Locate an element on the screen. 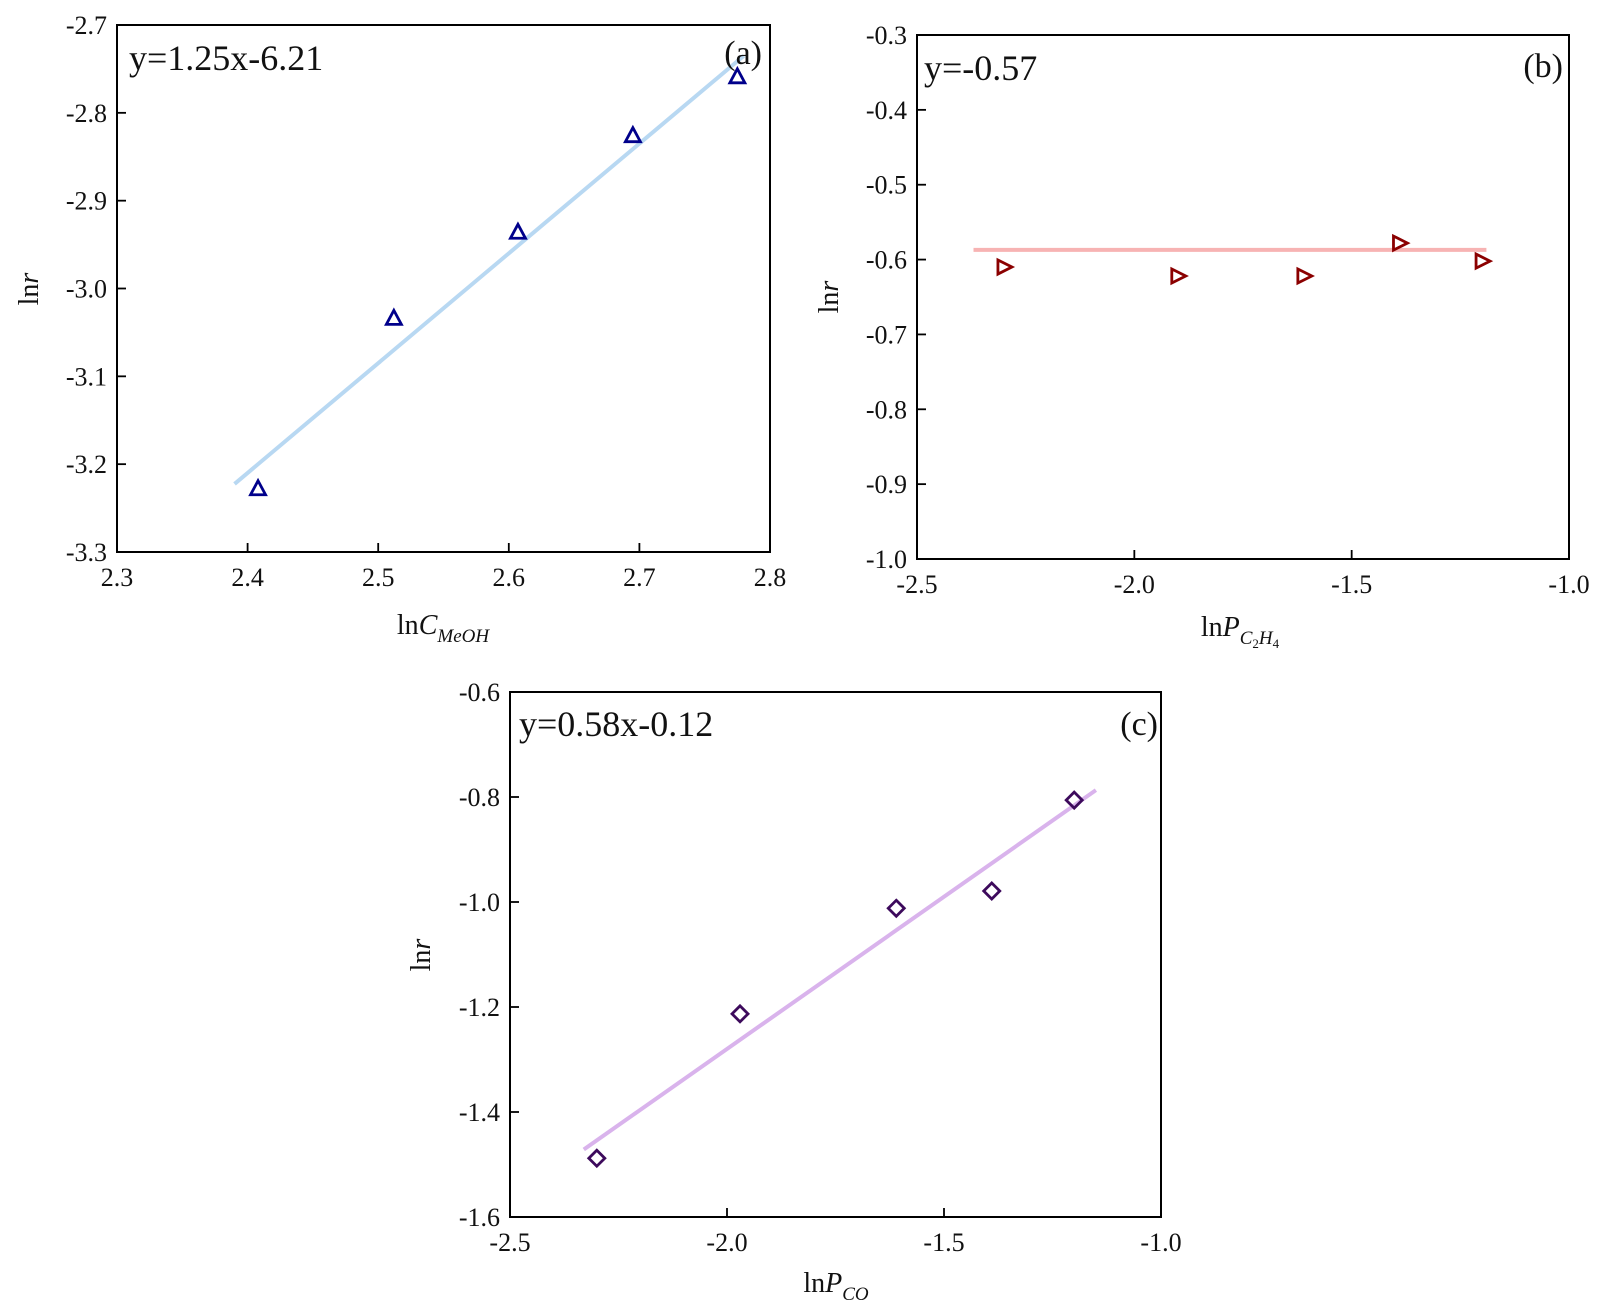  x-tick-label-b-2: -1.5 is located at coordinates (1351, 584).